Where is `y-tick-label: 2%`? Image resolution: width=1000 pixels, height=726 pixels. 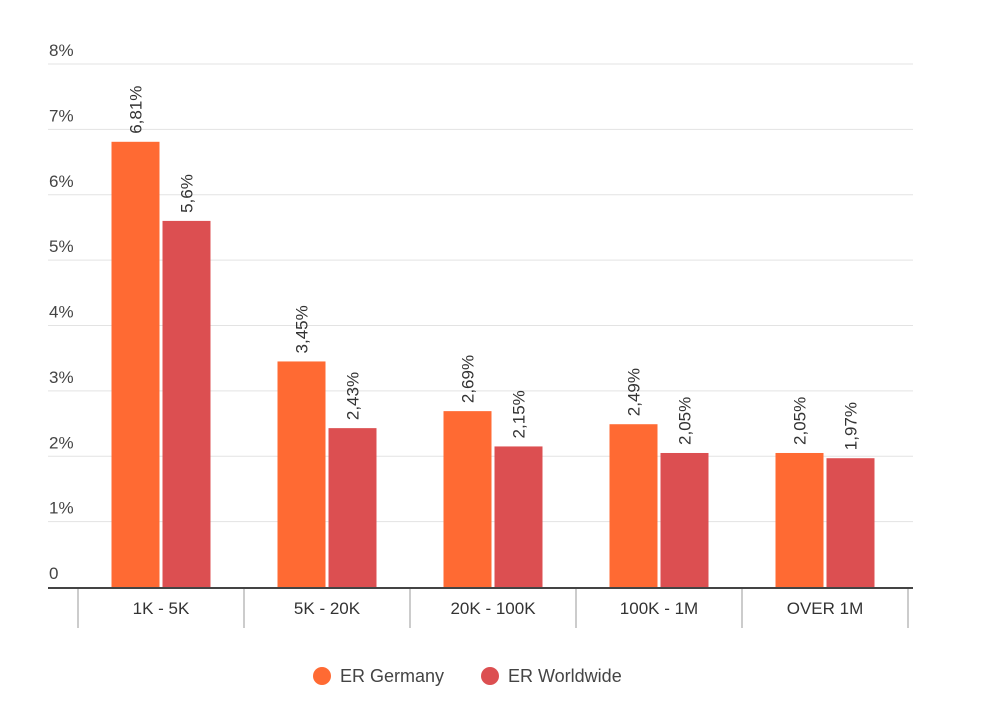
y-tick-label: 2% is located at coordinates (61, 442).